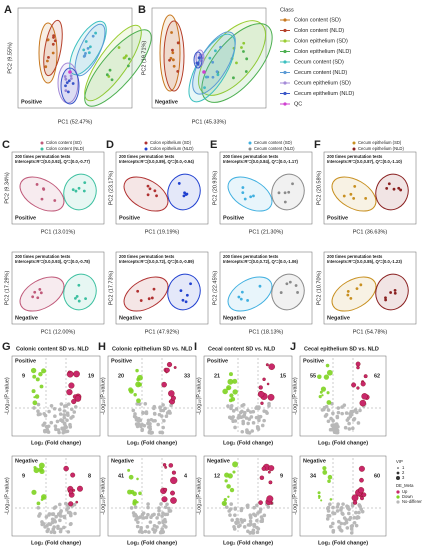 The image size is (422, 550). I want to click on x-axis-label: Log₂ (Fold change), so click(56, 543).